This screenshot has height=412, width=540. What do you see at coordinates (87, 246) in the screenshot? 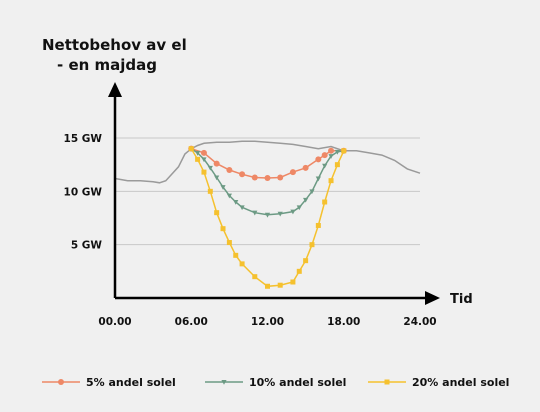
I see `y-tick-label-0: 5 GW` at bounding box center [87, 246].